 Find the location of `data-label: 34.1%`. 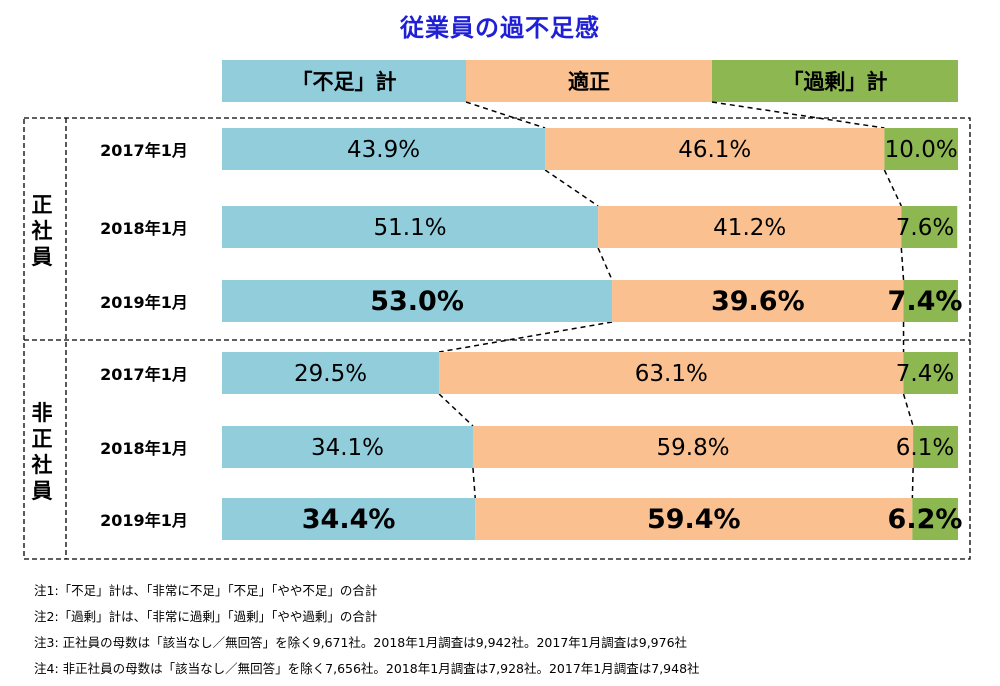

data-label: 34.1% is located at coordinates (347, 448).